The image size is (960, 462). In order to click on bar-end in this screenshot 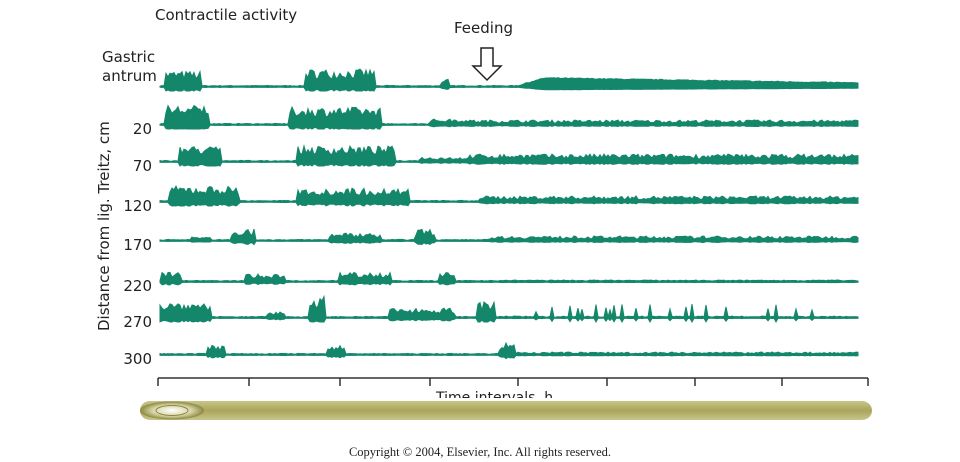, I will do `click(172, 410)`.